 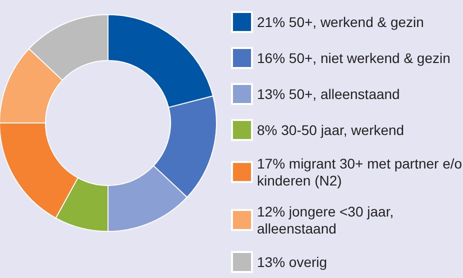 I want to click on legend-label: 12% jongere <30 jaar, alleenstaand, so click(x=327, y=220).